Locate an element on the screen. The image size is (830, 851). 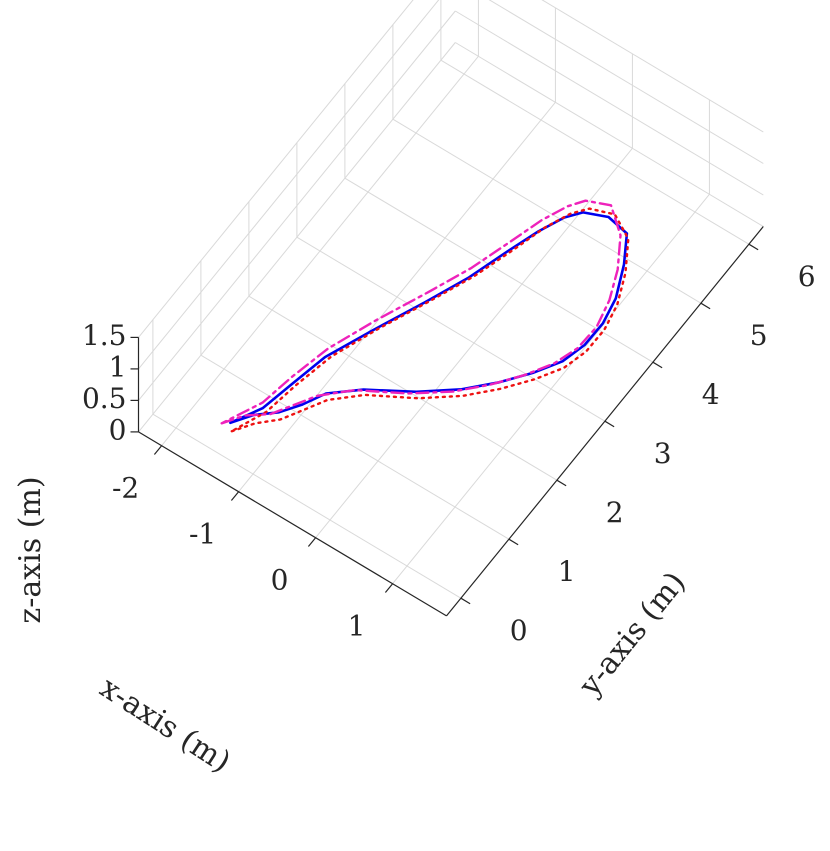
x-axis-line is located at coordinates (292, 524).